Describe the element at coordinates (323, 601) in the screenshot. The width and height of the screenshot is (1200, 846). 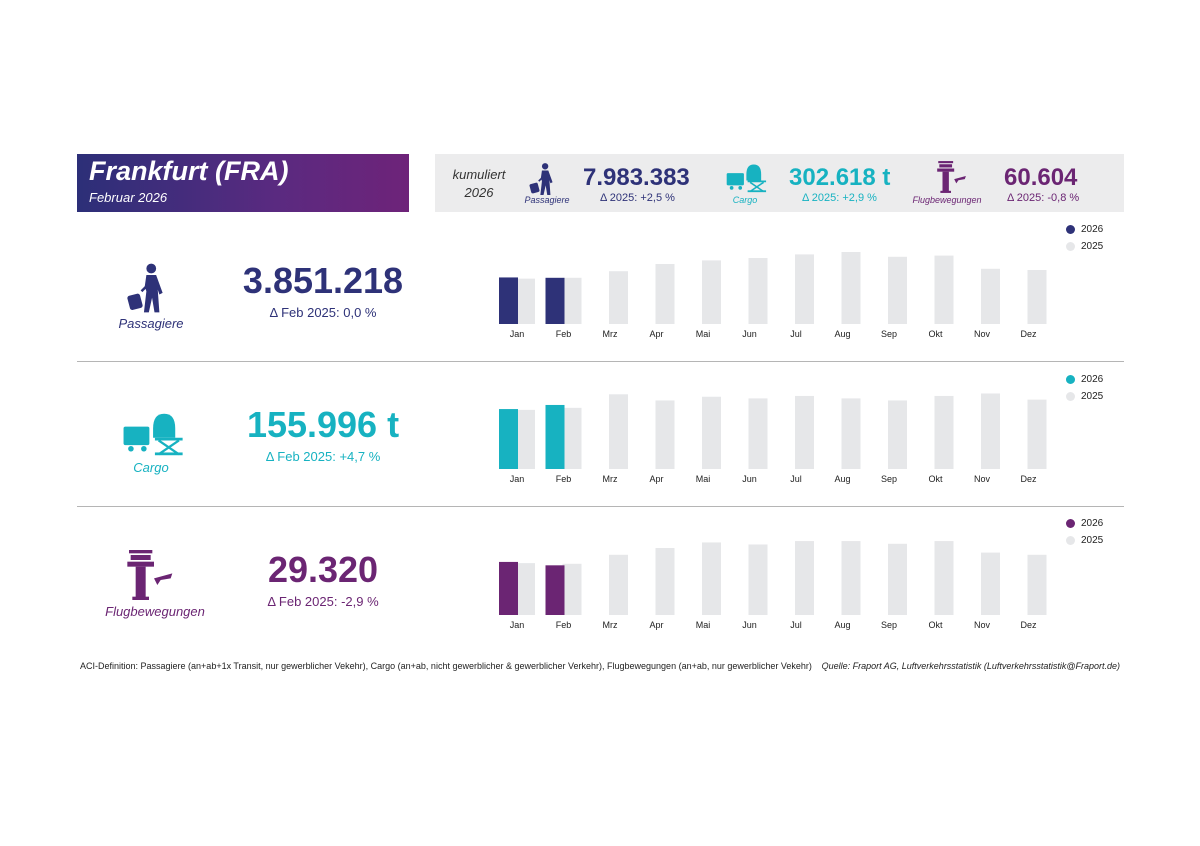
I see `row-movements-delta: Δ Feb 2025: -2,9 %` at that location.